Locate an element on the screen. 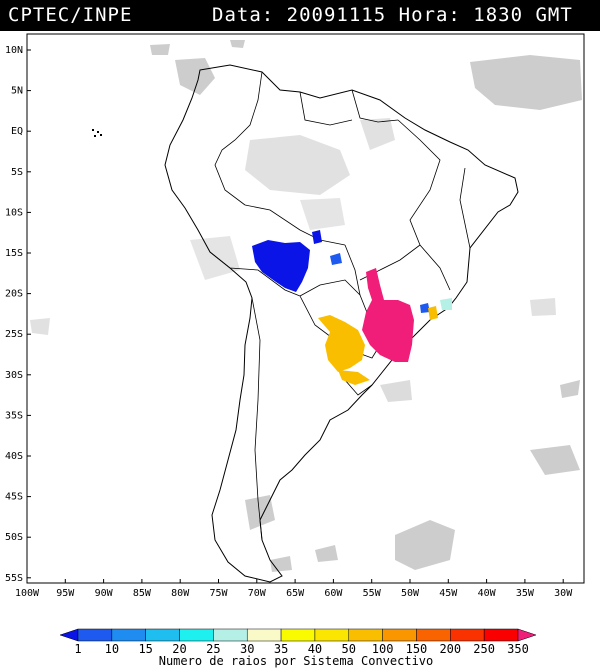 This screenshot has width=600, height=670. legend-value-1: 10 is located at coordinates (112, 649).